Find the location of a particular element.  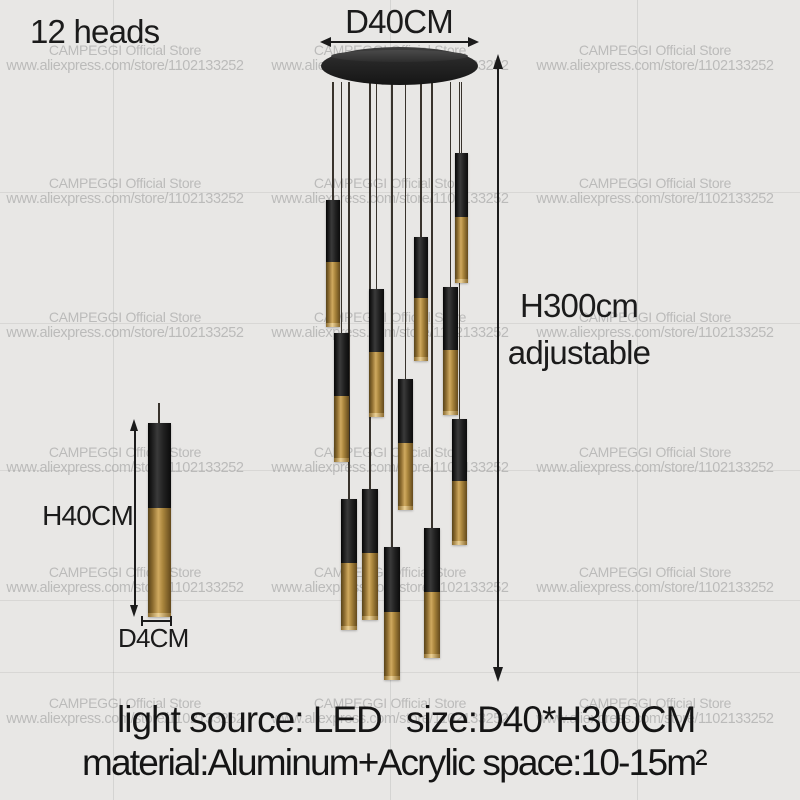

heads-count-label: 12 heads is located at coordinates (95, 31).